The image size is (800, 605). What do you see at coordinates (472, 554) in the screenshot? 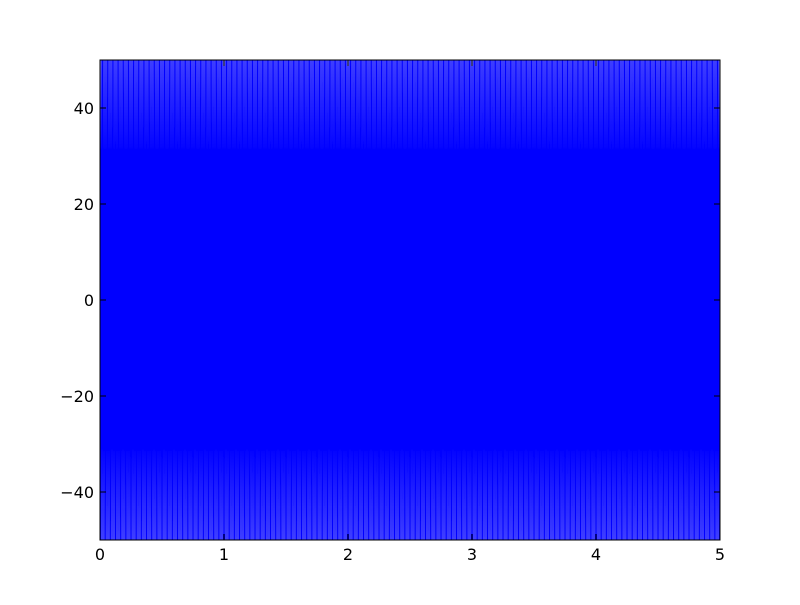
I see `x-tick-label: 3` at bounding box center [472, 554].